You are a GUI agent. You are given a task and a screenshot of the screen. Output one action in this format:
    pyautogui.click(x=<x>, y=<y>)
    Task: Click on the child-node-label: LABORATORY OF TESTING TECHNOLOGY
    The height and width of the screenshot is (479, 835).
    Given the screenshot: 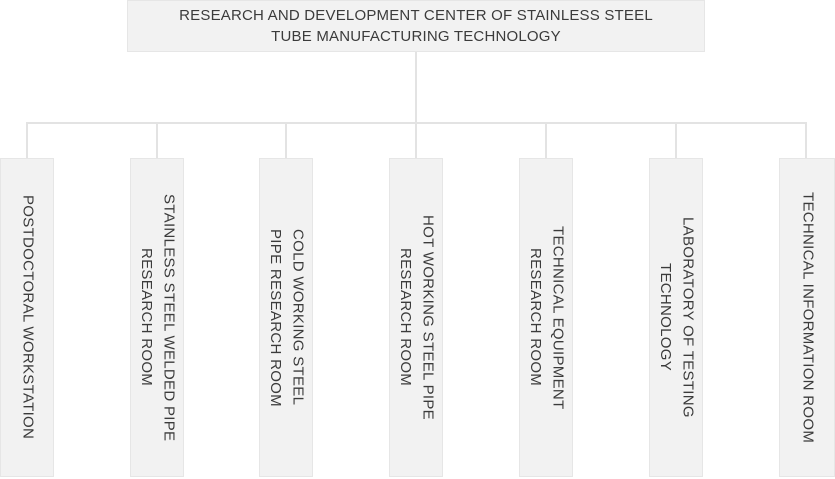 What is the action you would take?
    pyautogui.click(x=677, y=317)
    